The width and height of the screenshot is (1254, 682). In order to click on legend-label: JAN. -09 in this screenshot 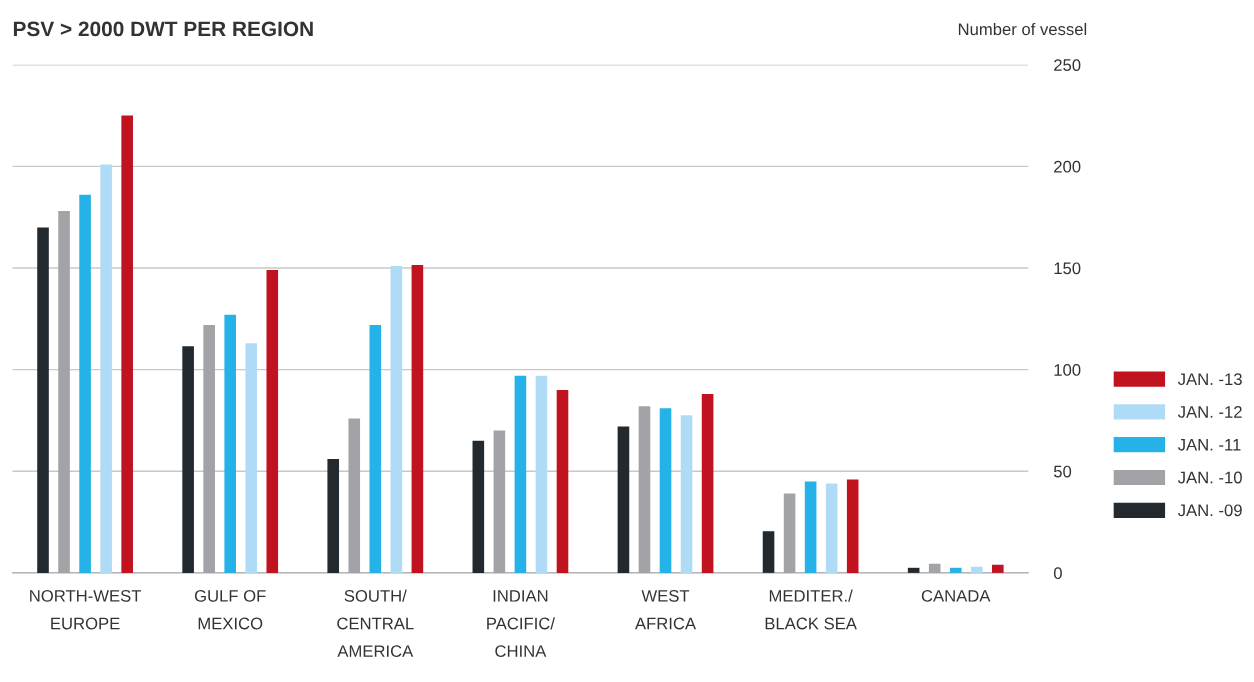, I will do `click(1209, 510)`.